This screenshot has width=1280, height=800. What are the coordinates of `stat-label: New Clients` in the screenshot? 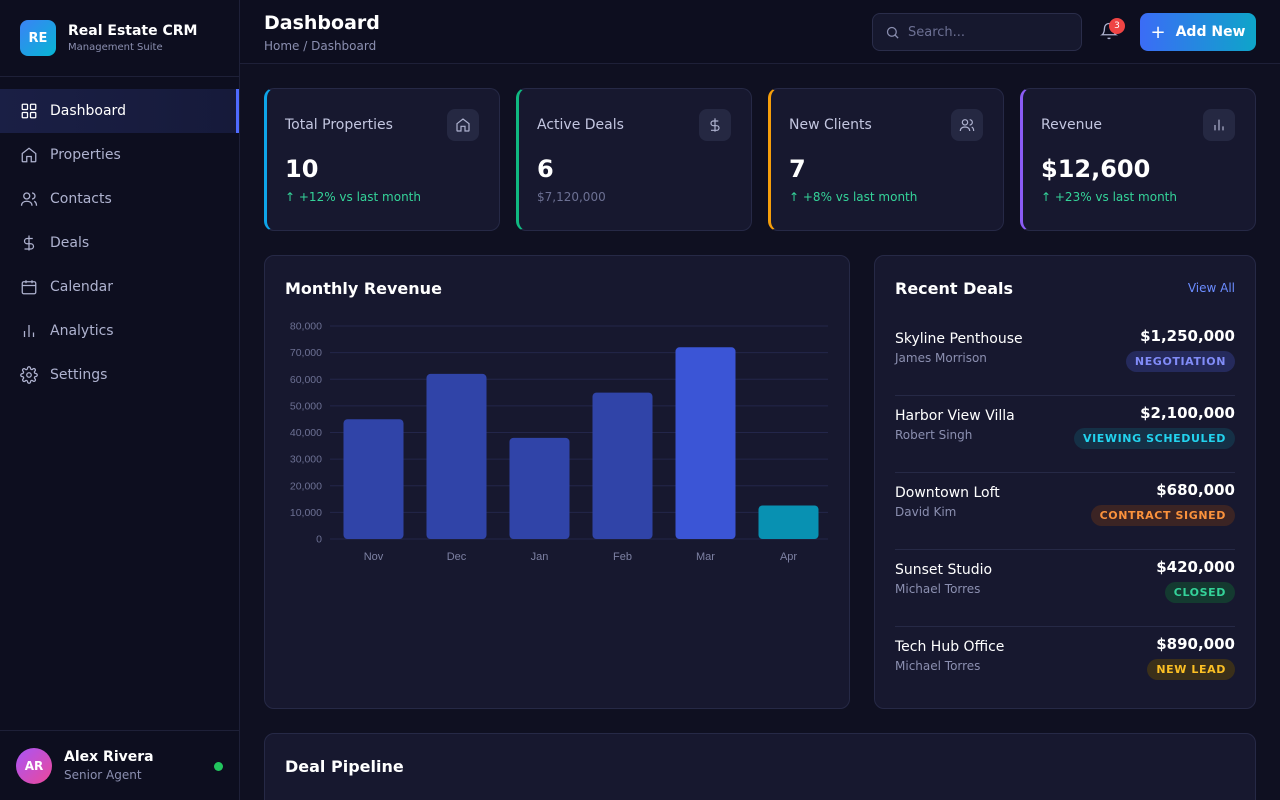 It's located at (830, 125).